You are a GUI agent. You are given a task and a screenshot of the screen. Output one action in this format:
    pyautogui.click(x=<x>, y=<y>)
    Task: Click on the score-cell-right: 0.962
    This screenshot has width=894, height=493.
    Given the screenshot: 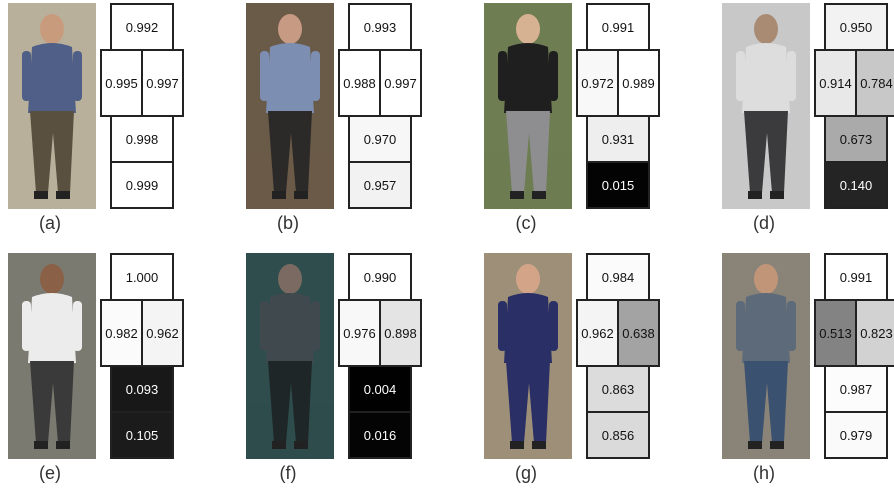 What is the action you would take?
    pyautogui.click(x=162, y=333)
    